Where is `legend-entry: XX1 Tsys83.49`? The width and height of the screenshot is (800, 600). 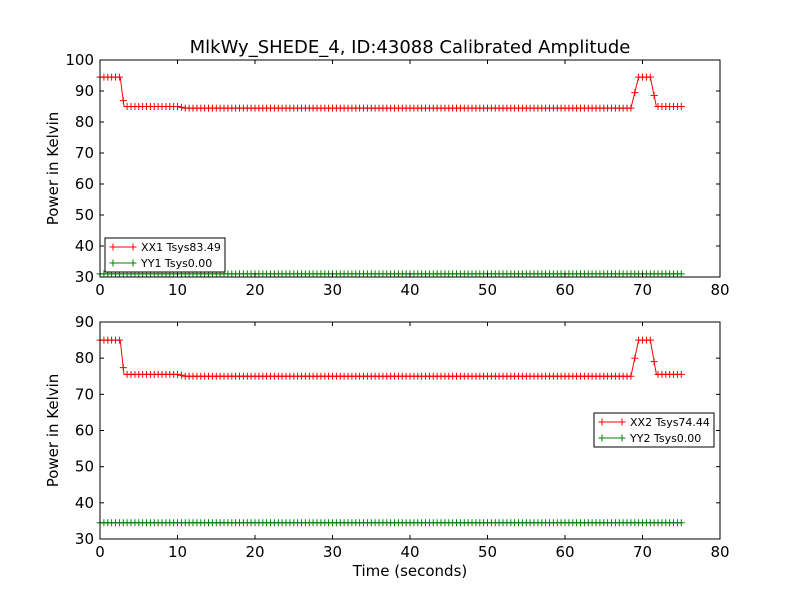
legend-entry: XX1 Tsys83.49 is located at coordinates (165, 247).